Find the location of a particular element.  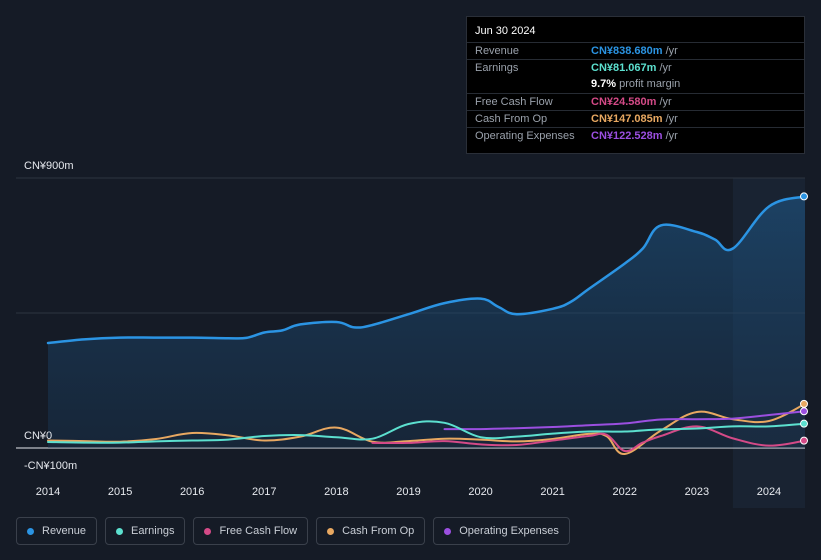

tooltip-value: CN¥147.085m /yr is located at coordinates (634, 119).